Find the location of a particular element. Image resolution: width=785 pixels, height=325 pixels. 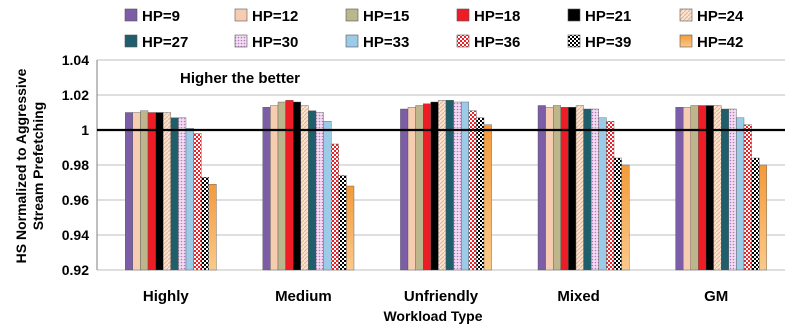

x-axis-title: Workload Type is located at coordinates (432, 316).